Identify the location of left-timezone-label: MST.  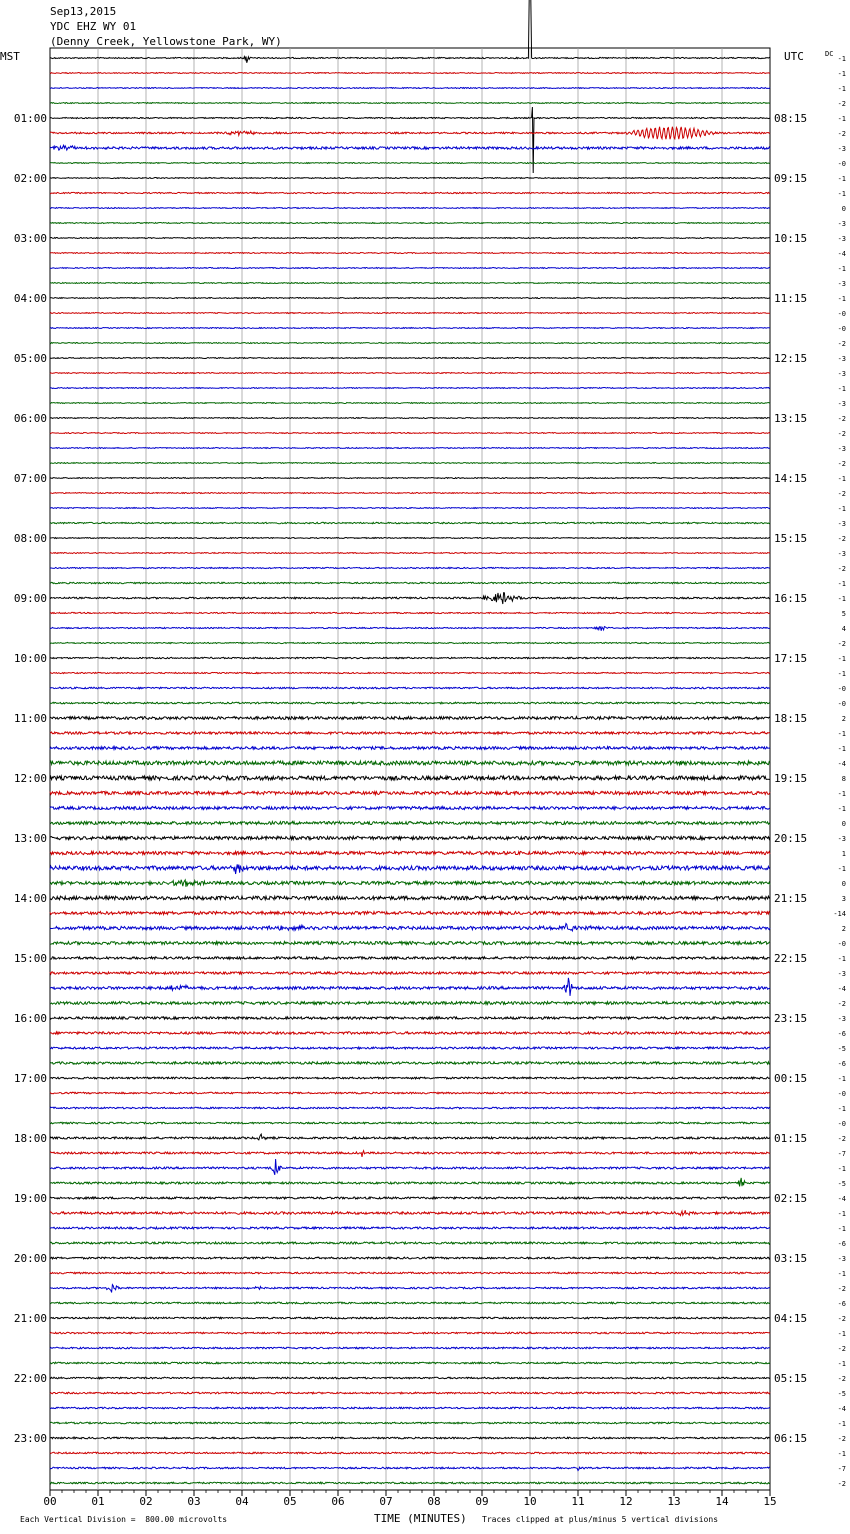
(10, 56).